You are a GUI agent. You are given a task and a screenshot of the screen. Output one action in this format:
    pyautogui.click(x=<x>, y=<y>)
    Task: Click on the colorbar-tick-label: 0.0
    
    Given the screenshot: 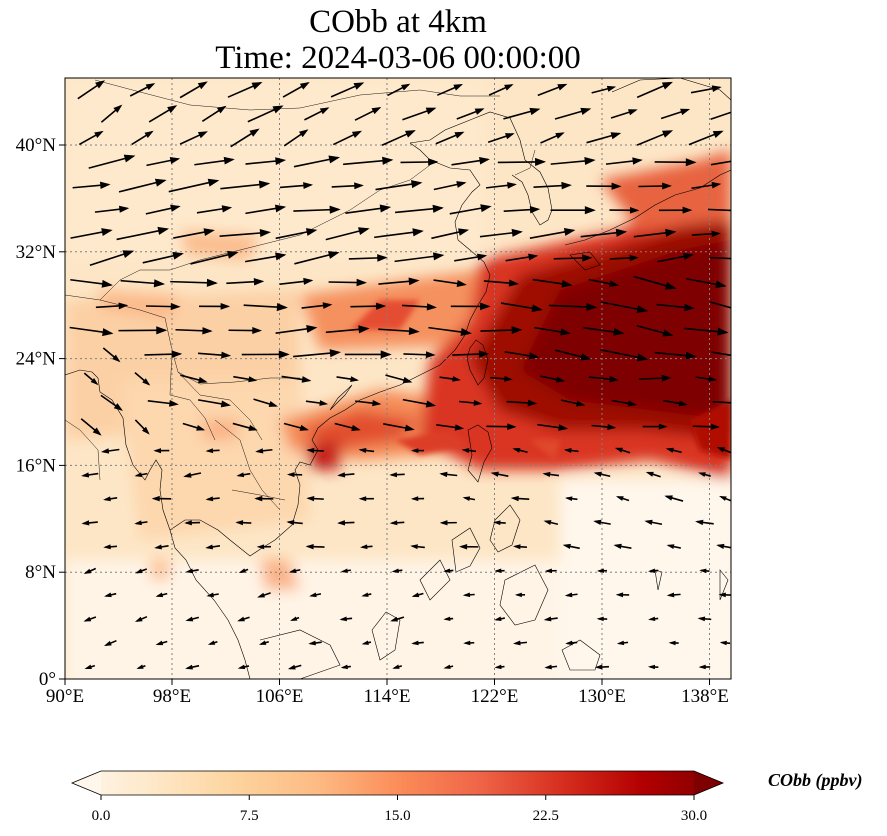 What is the action you would take?
    pyautogui.click(x=101, y=816)
    